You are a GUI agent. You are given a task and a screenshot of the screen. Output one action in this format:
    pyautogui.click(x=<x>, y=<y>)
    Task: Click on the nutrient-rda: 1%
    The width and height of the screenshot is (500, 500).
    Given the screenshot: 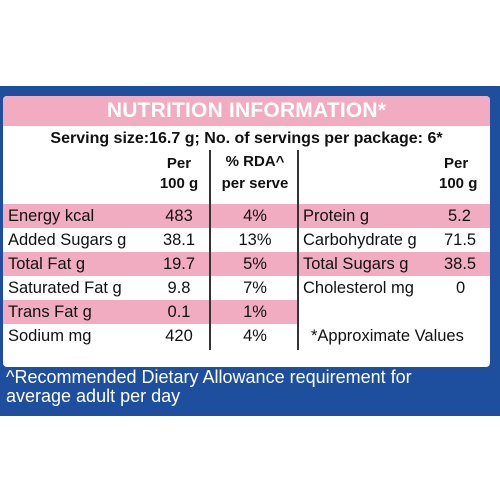 What is the action you would take?
    pyautogui.click(x=255, y=312)
    